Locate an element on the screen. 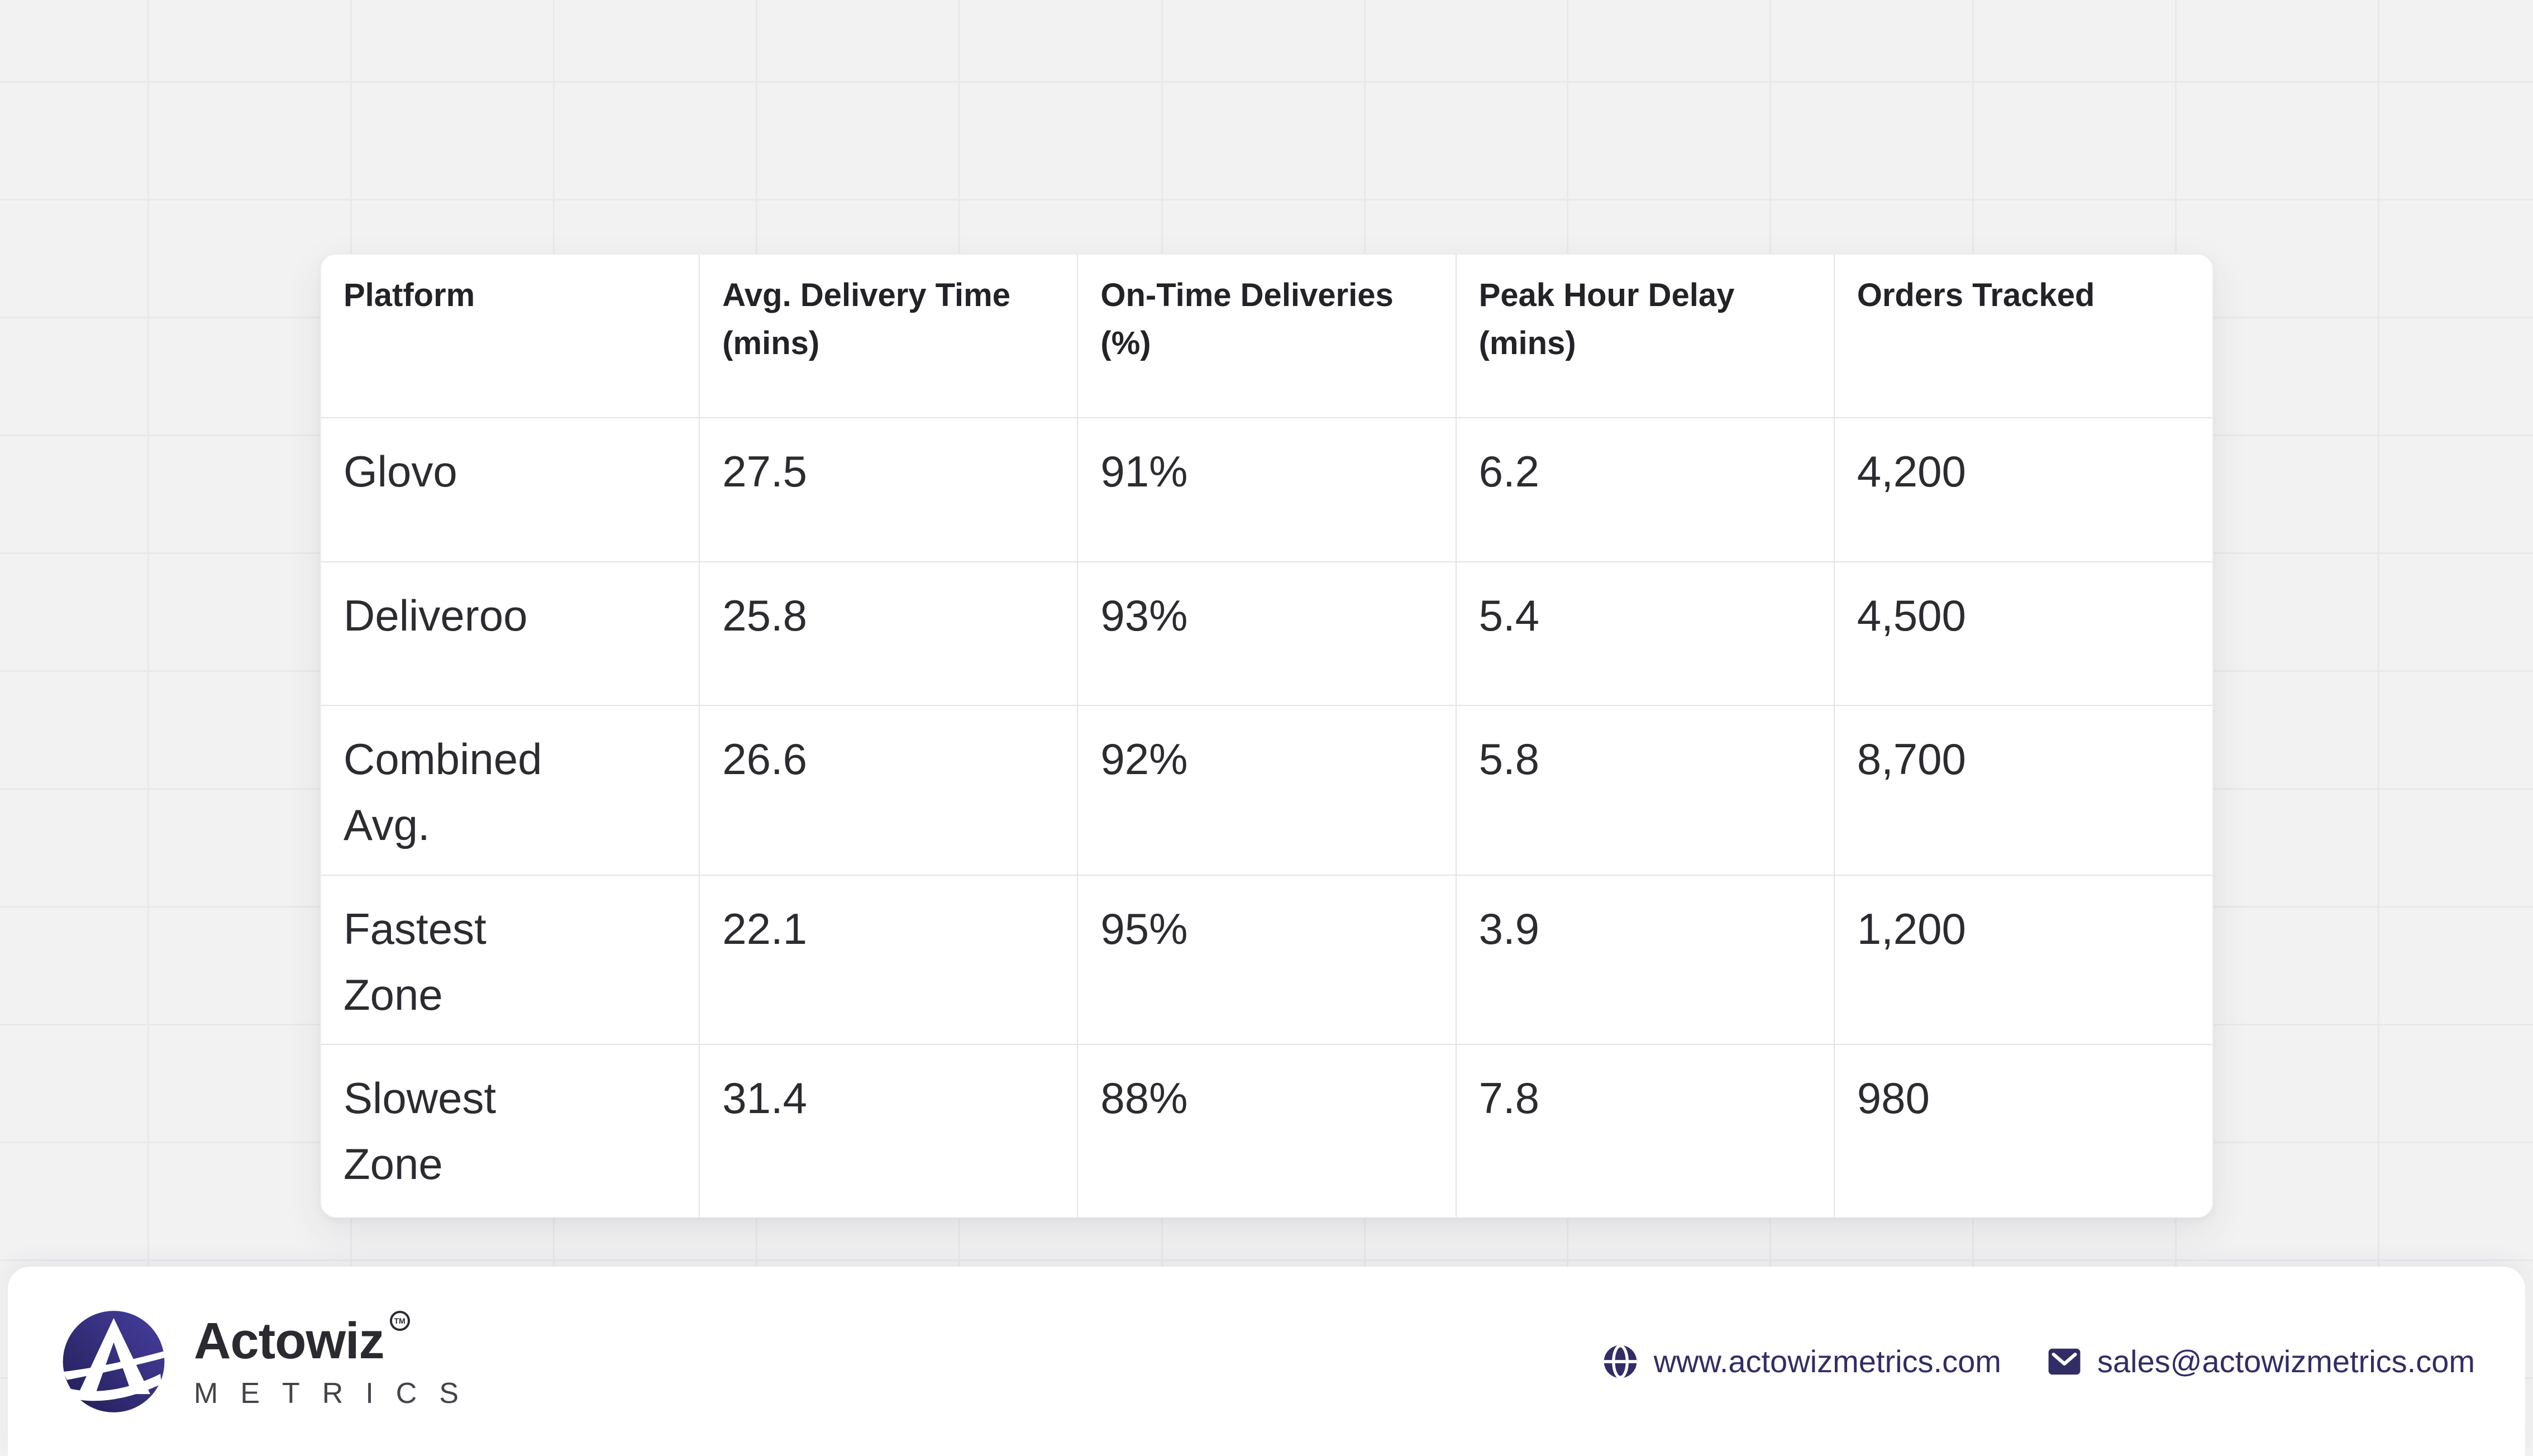 The height and width of the screenshot is (1456, 2533). cell-on-time-deliveries: 93% is located at coordinates (1266, 633).